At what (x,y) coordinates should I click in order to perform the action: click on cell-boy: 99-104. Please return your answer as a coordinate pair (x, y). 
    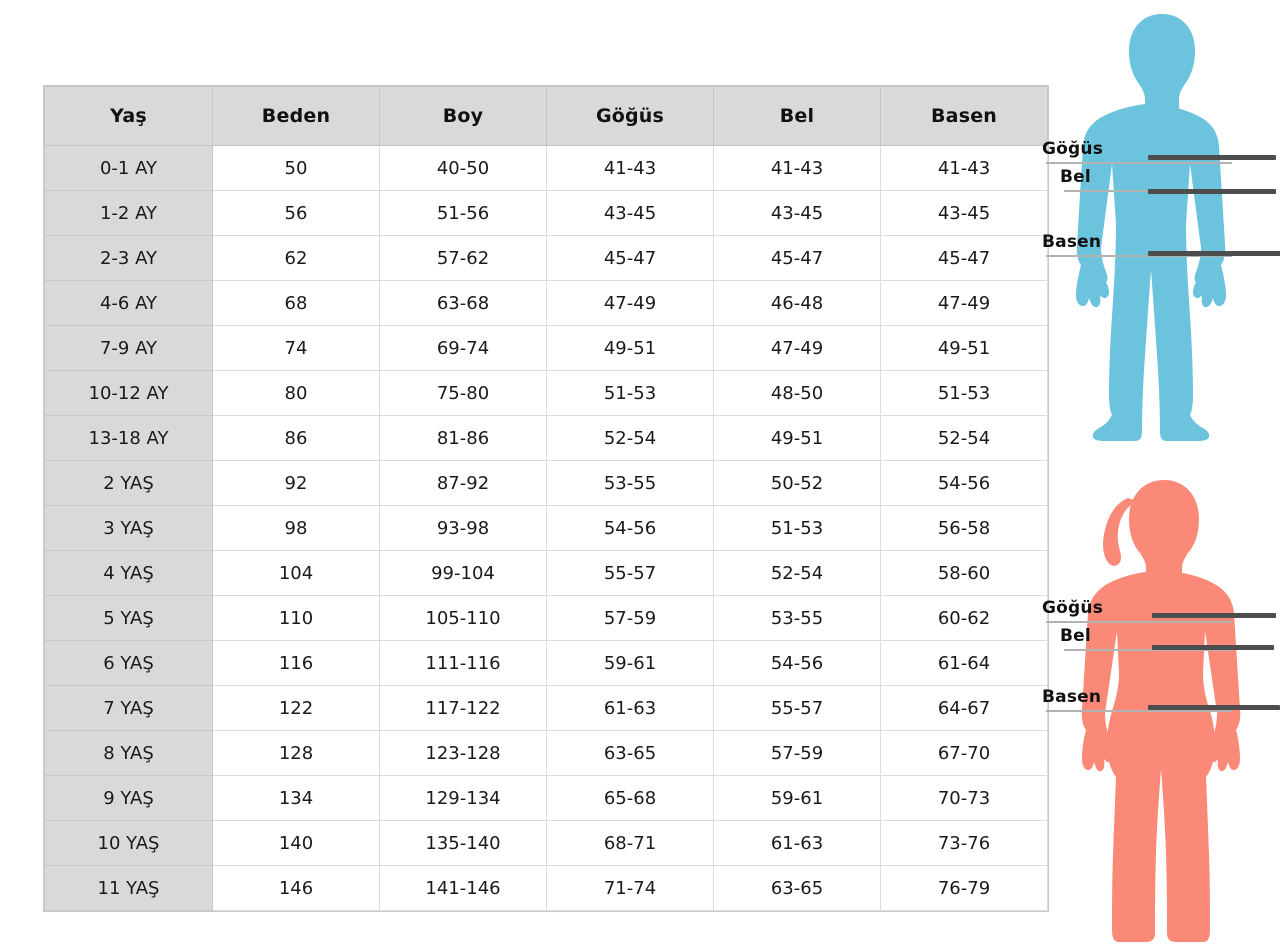
    Looking at the image, I should click on (463, 573).